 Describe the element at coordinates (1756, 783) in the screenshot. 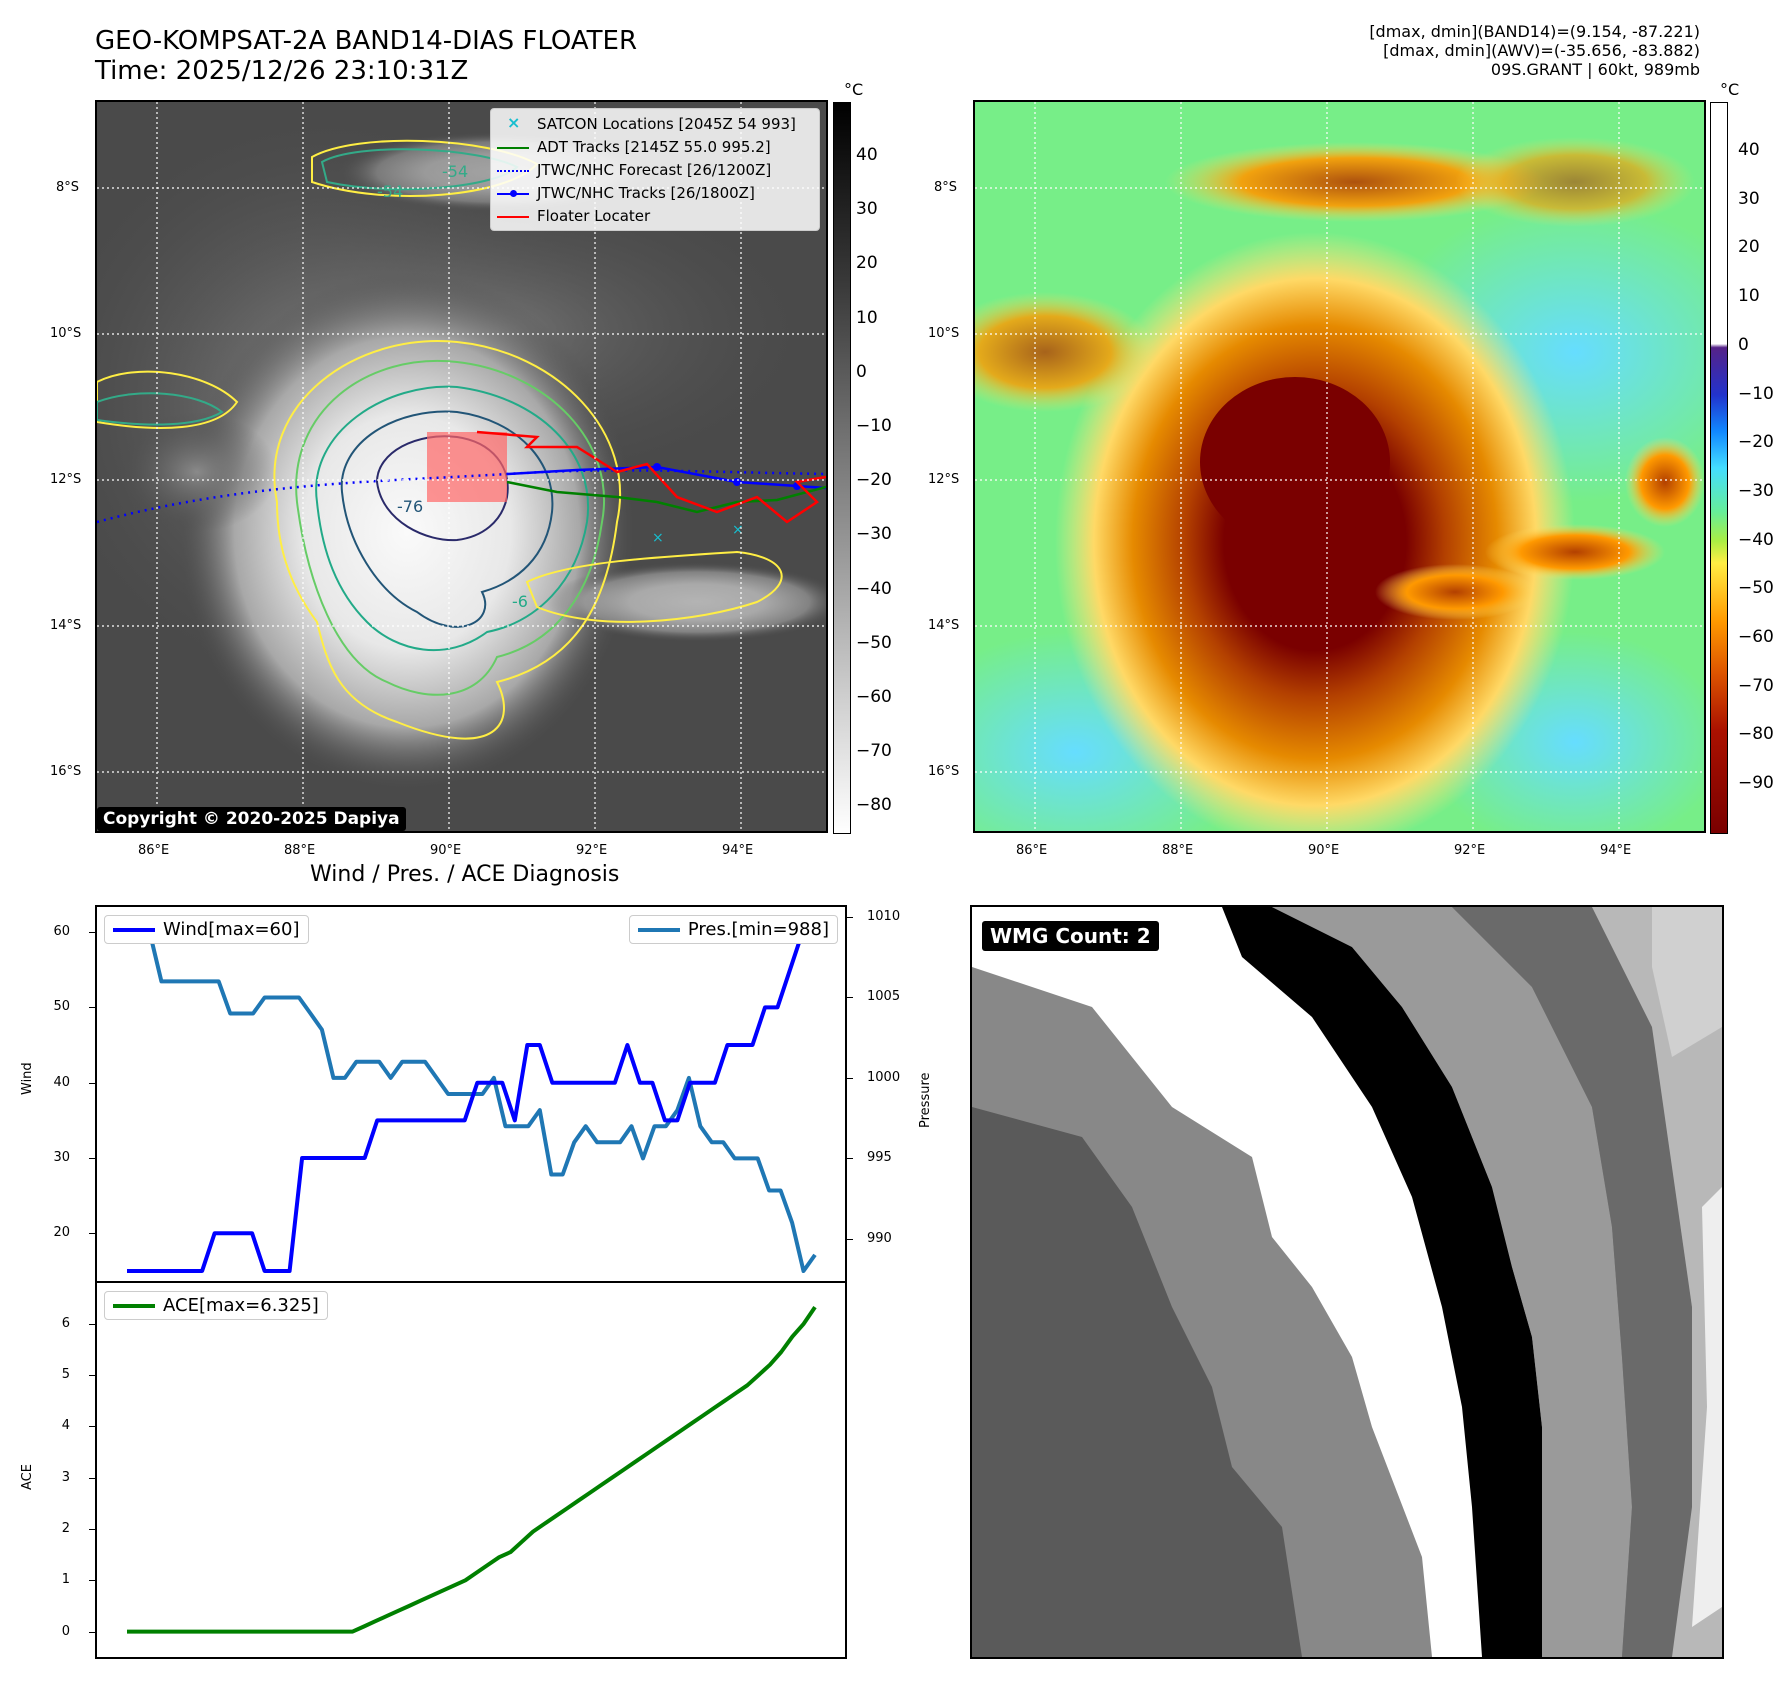

I see `colorbar-tick-label: −90` at that location.